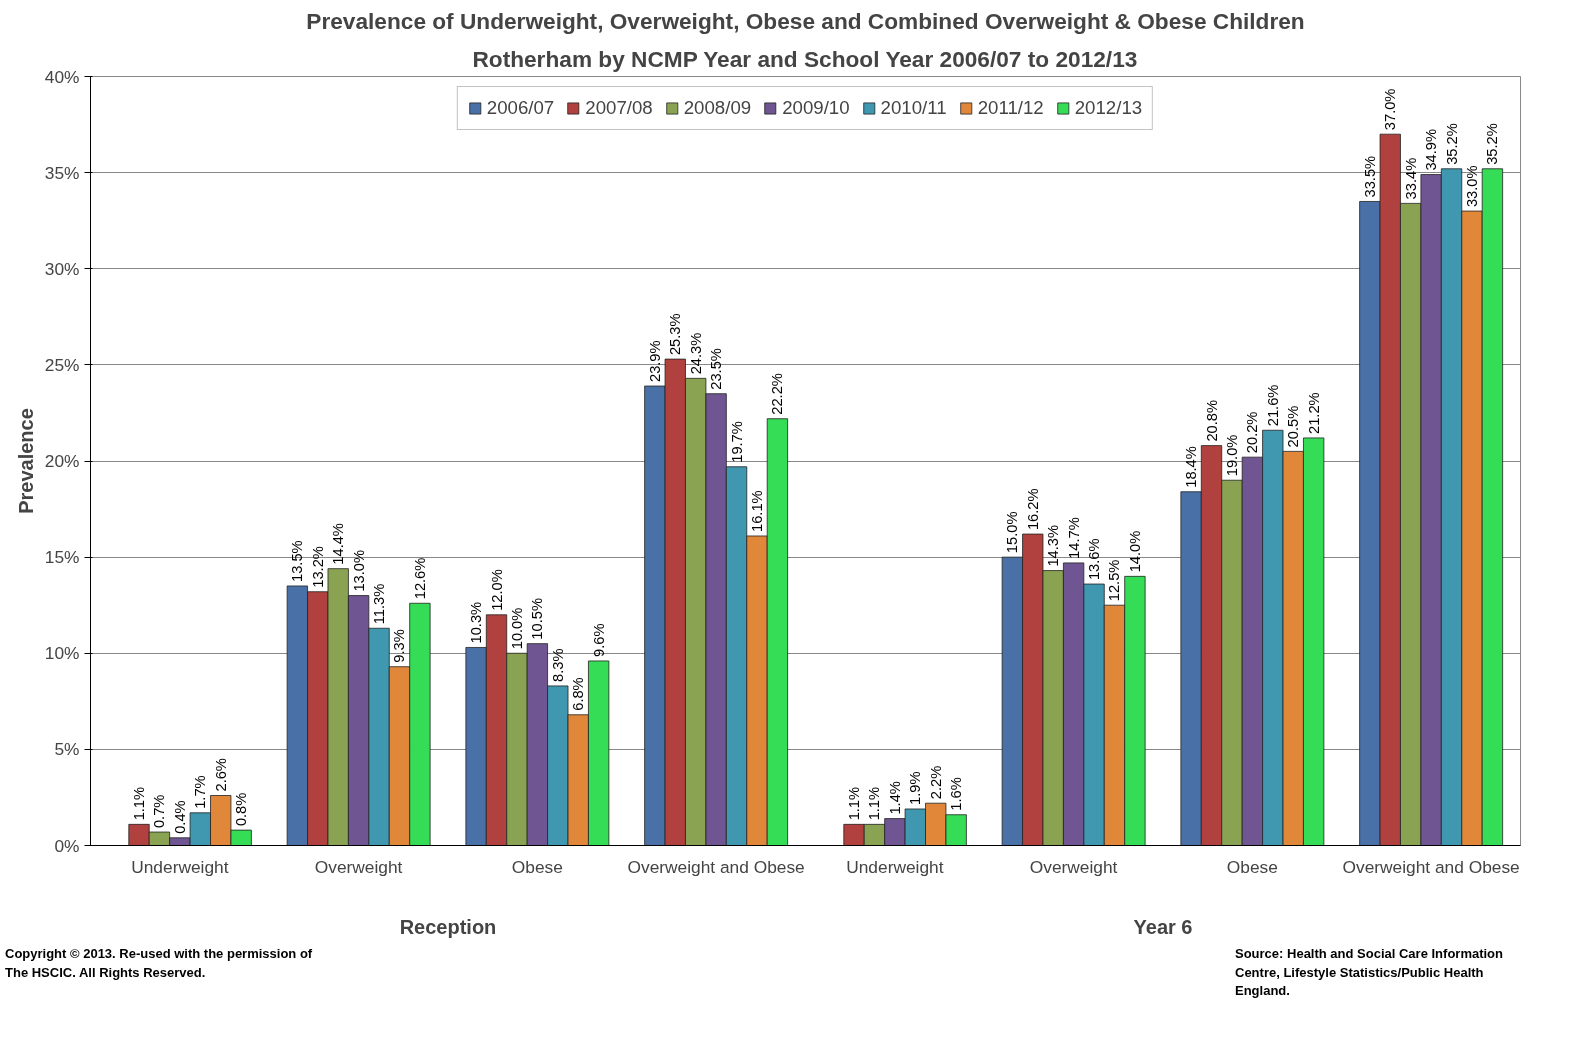  Describe the element at coordinates (67, 749) in the screenshot. I see `y-tick-label: 5%` at that location.